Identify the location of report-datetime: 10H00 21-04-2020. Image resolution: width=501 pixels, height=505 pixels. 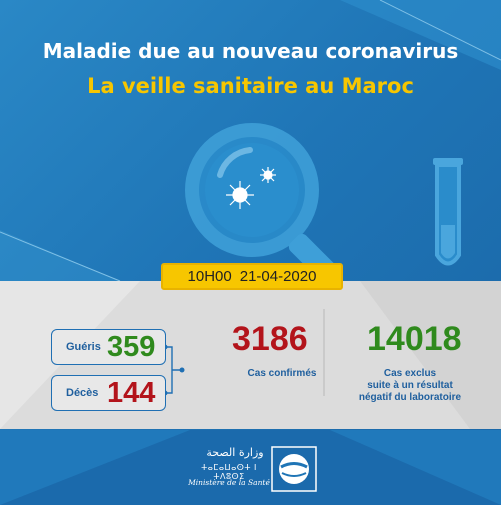
(252, 276).